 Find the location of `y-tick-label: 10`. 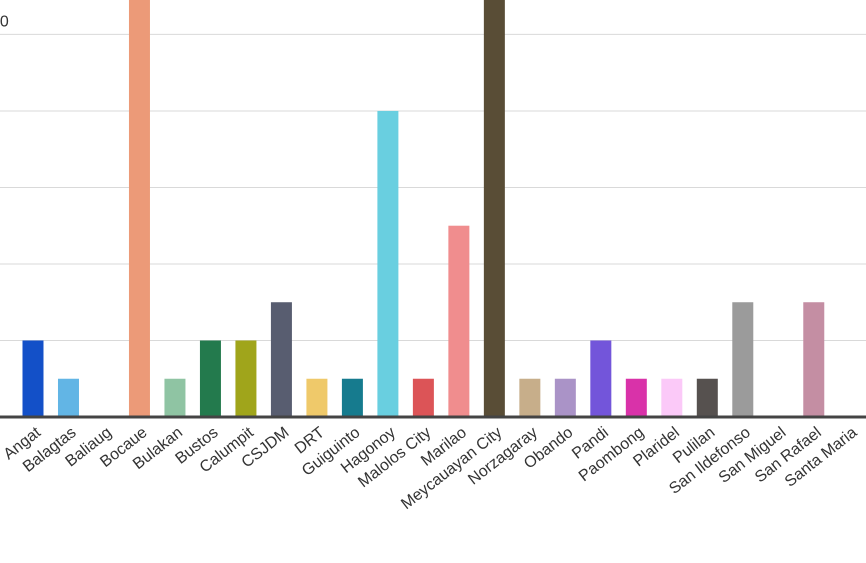

y-tick-label: 10 is located at coordinates (4, 22).